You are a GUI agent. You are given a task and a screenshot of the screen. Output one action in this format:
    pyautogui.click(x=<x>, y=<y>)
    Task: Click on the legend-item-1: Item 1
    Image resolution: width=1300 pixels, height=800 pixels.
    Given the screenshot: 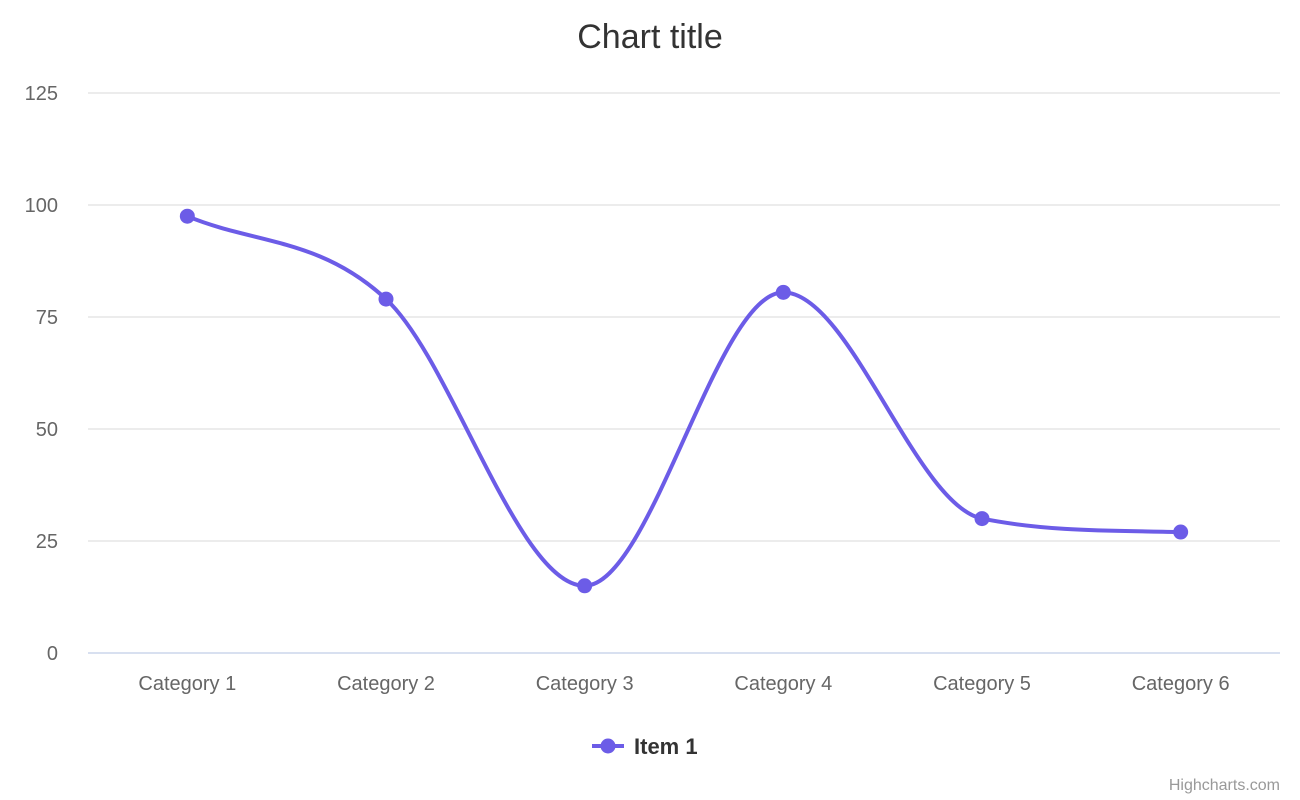 What is the action you would take?
    pyautogui.click(x=645, y=746)
    